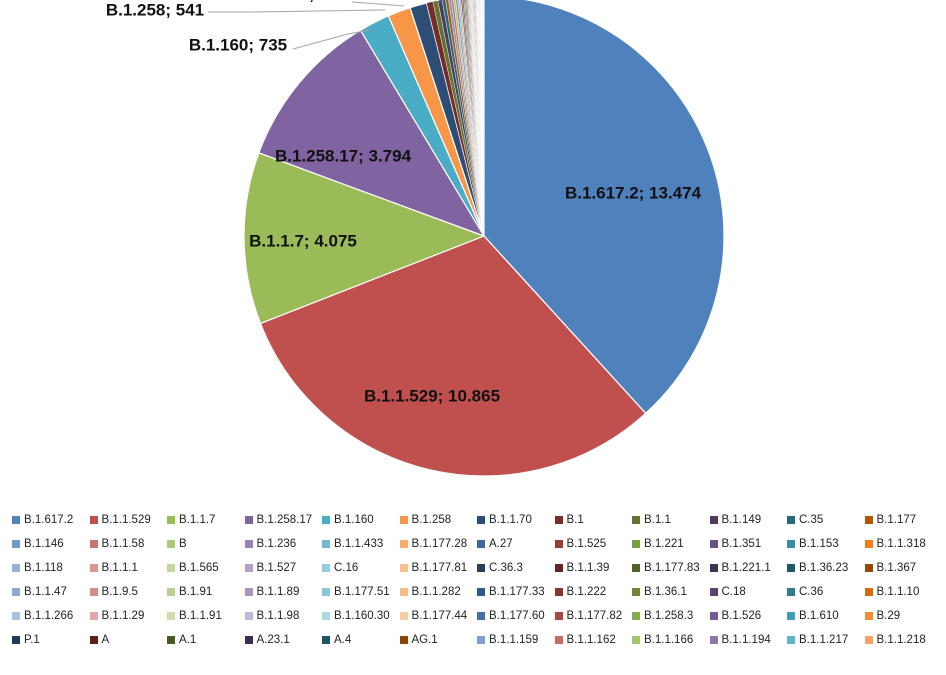 The height and width of the screenshot is (675, 946). I want to click on legend-item: B.1.258.17, so click(283, 519).